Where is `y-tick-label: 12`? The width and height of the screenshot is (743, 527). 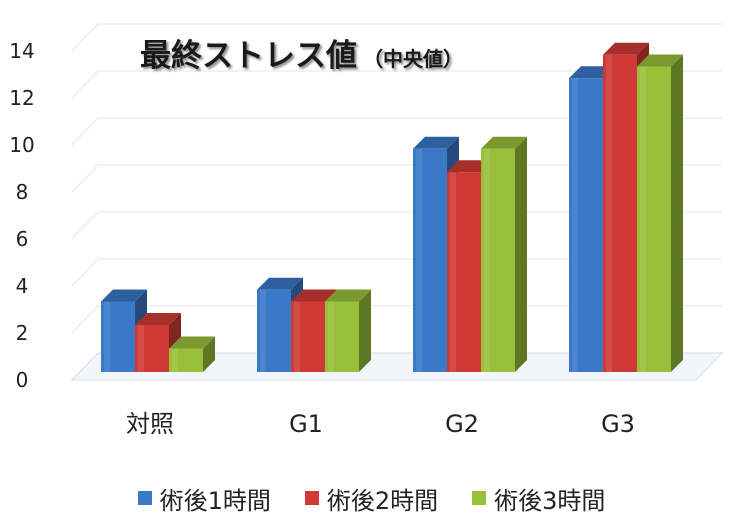
y-tick-label: 12 is located at coordinates (21, 98).